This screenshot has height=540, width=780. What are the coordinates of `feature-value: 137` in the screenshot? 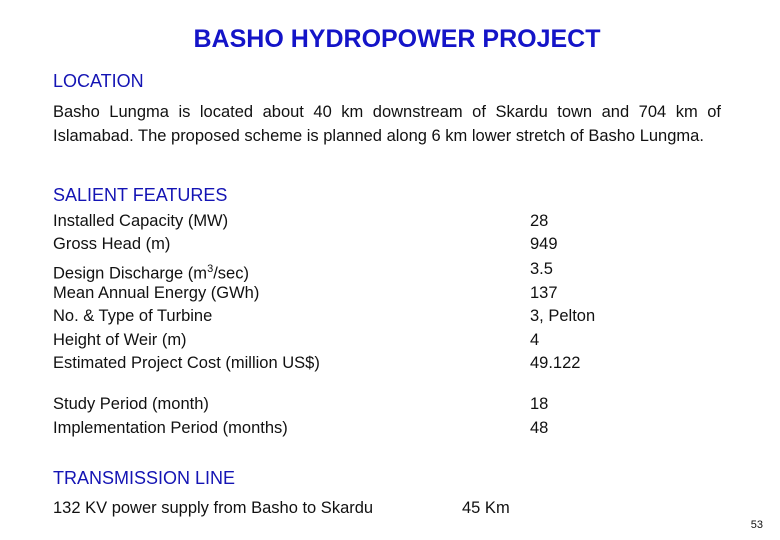 It's located at (544, 293).